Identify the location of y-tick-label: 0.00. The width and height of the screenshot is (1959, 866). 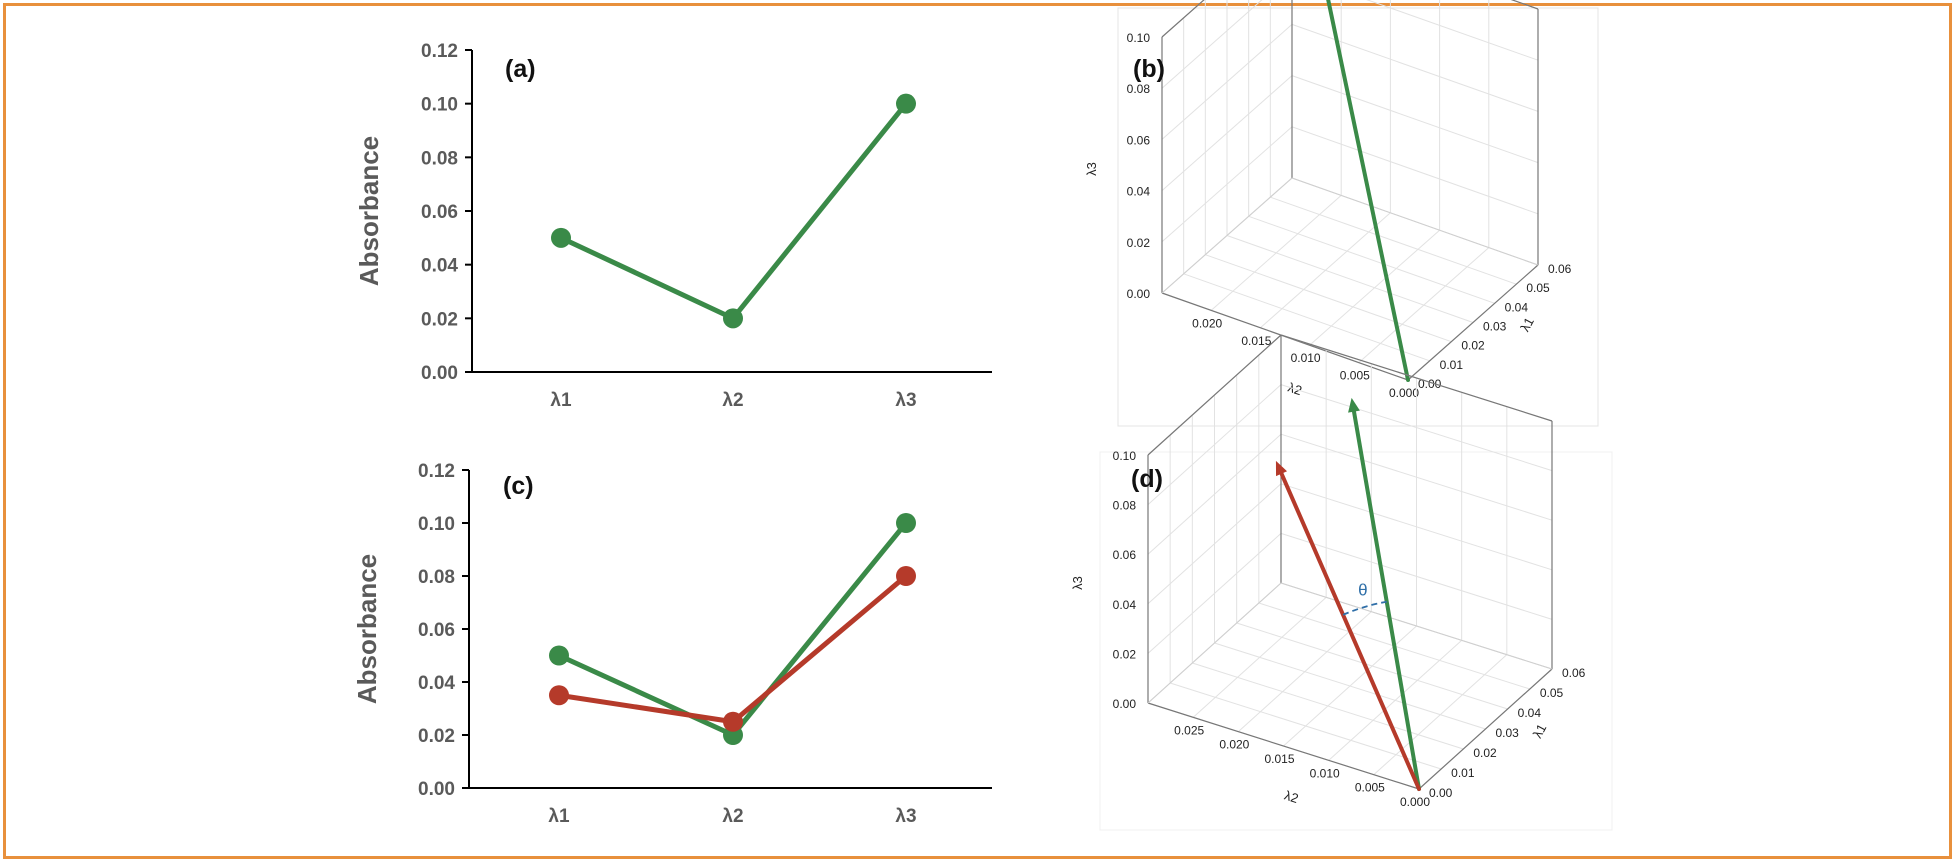
(439, 373).